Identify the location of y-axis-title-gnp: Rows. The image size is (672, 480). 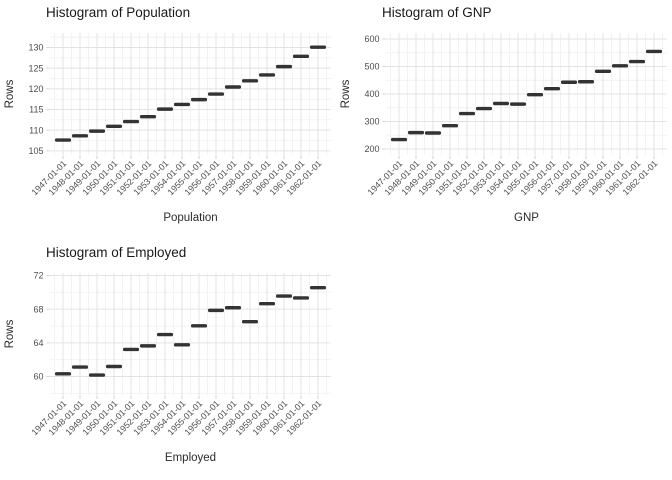
(346, 94).